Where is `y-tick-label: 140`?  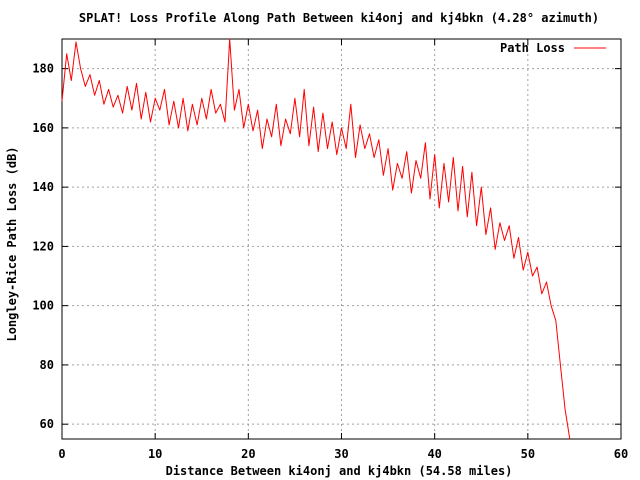 y-tick-label: 140 is located at coordinates (43, 187).